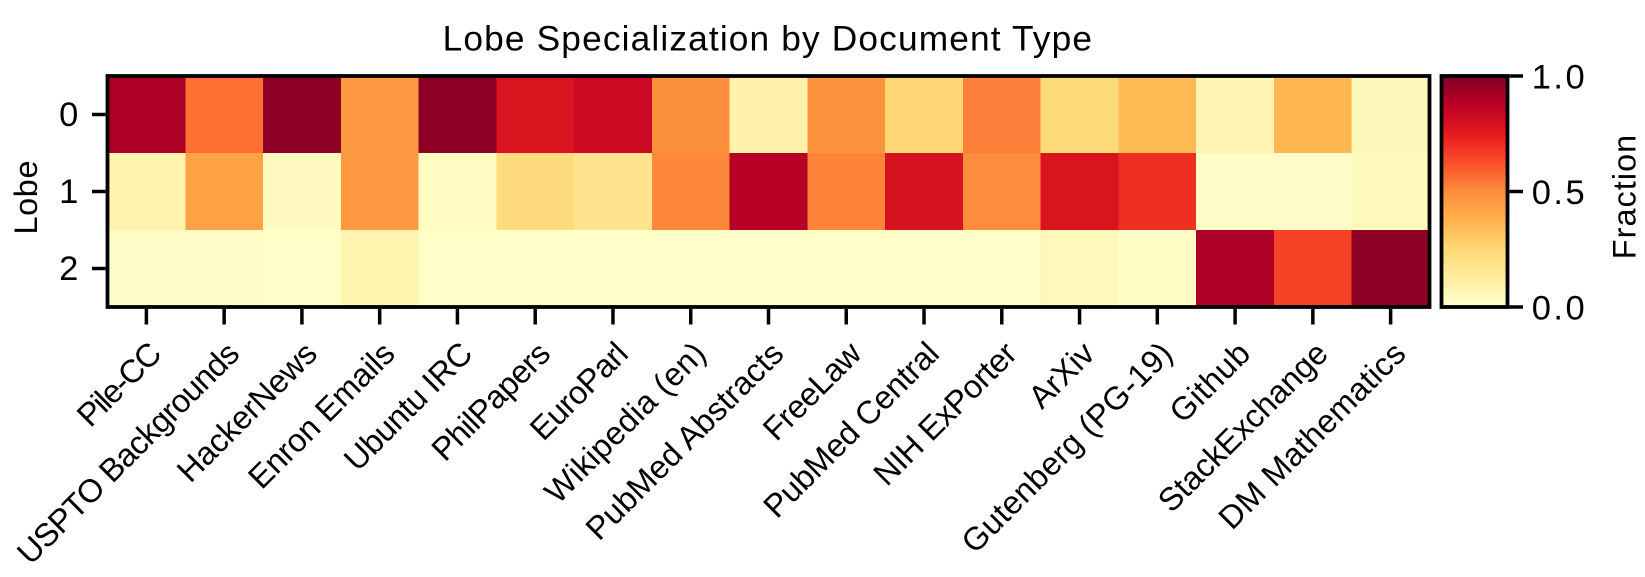  Describe the element at coordinates (68, 269) in the screenshot. I see `svg-text: 2` at that location.